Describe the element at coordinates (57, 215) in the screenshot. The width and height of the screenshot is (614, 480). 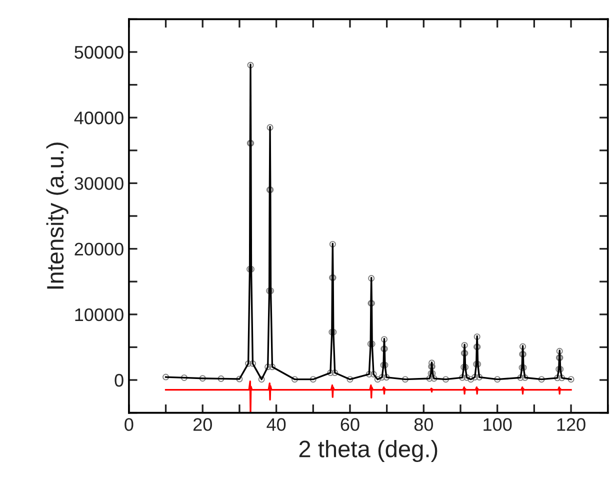
I see `y-axis-title: Intensity (a.u.)` at that location.